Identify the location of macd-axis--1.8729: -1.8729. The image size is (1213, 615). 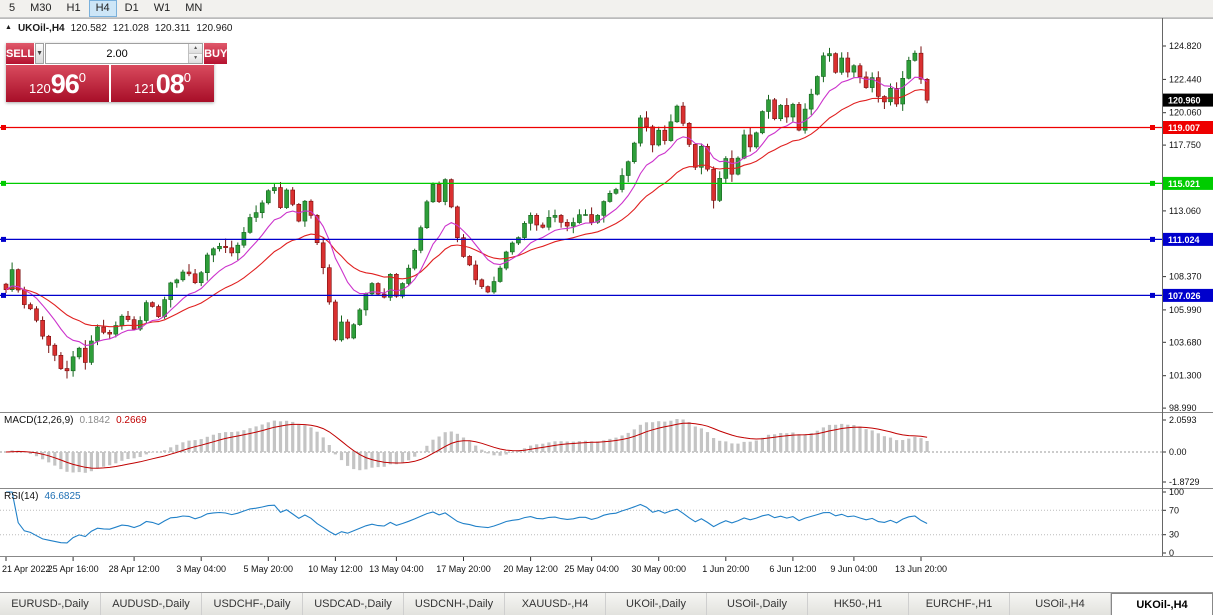
(1184, 482).